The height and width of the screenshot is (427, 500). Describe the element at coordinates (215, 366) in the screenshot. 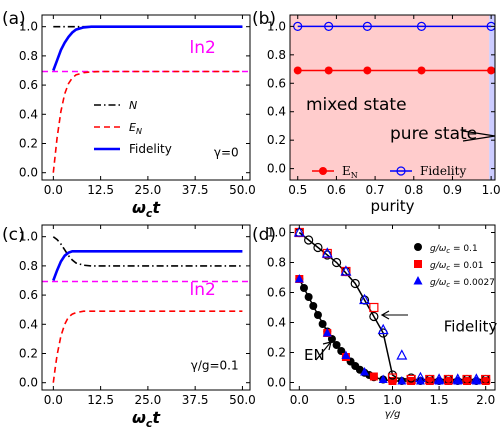

I see `annotation-1: γ/g=0.1` at that location.